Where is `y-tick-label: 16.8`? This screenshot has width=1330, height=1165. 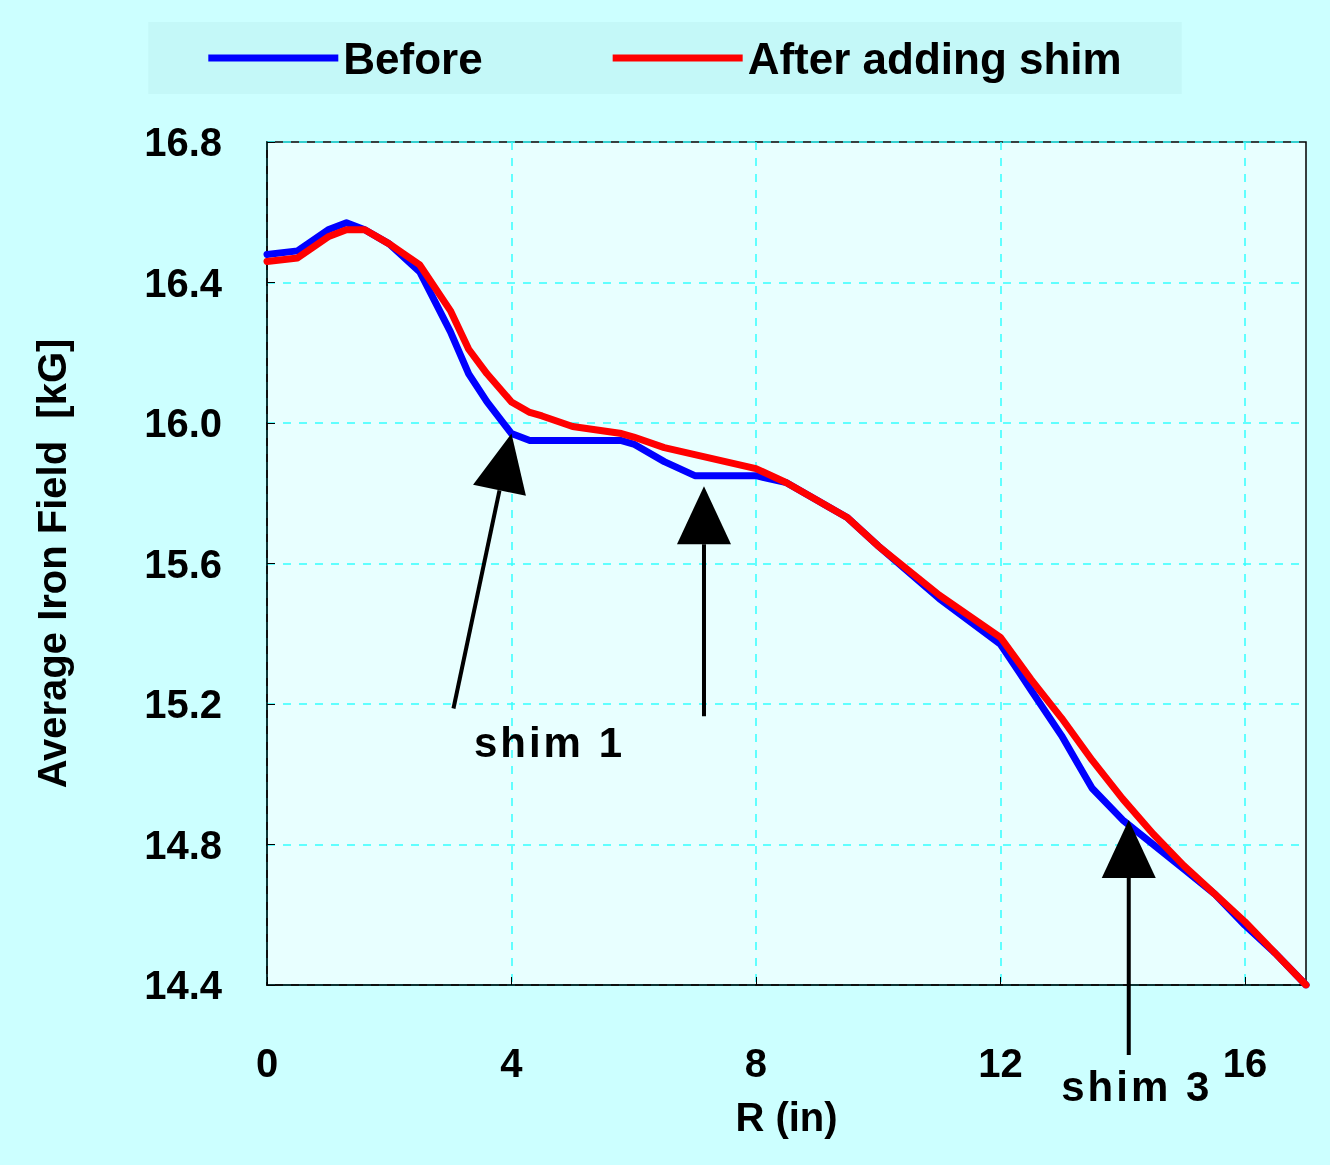 y-tick-label: 16.8 is located at coordinates (183, 142).